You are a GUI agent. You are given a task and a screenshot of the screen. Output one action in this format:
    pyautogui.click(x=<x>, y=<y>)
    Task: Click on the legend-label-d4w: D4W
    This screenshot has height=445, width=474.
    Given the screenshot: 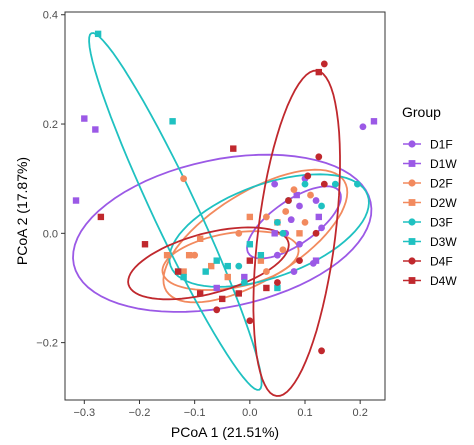 What is the action you would take?
    pyautogui.click(x=443, y=281)
    